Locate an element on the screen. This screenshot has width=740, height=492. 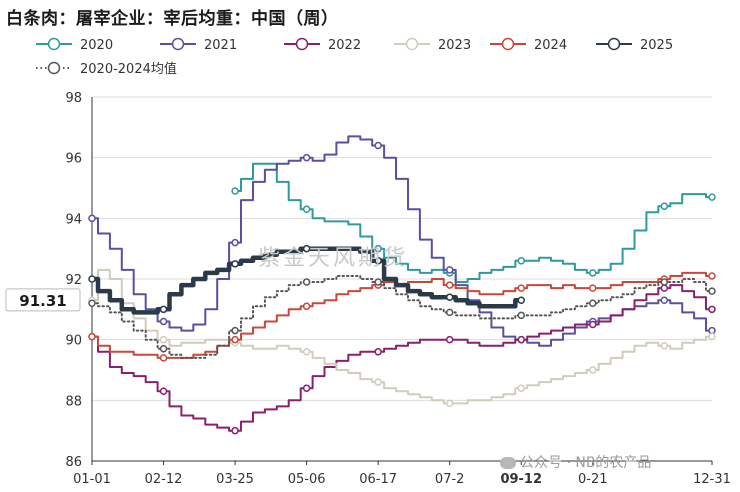
x-tick-label: 12-31 is located at coordinates (712, 479).